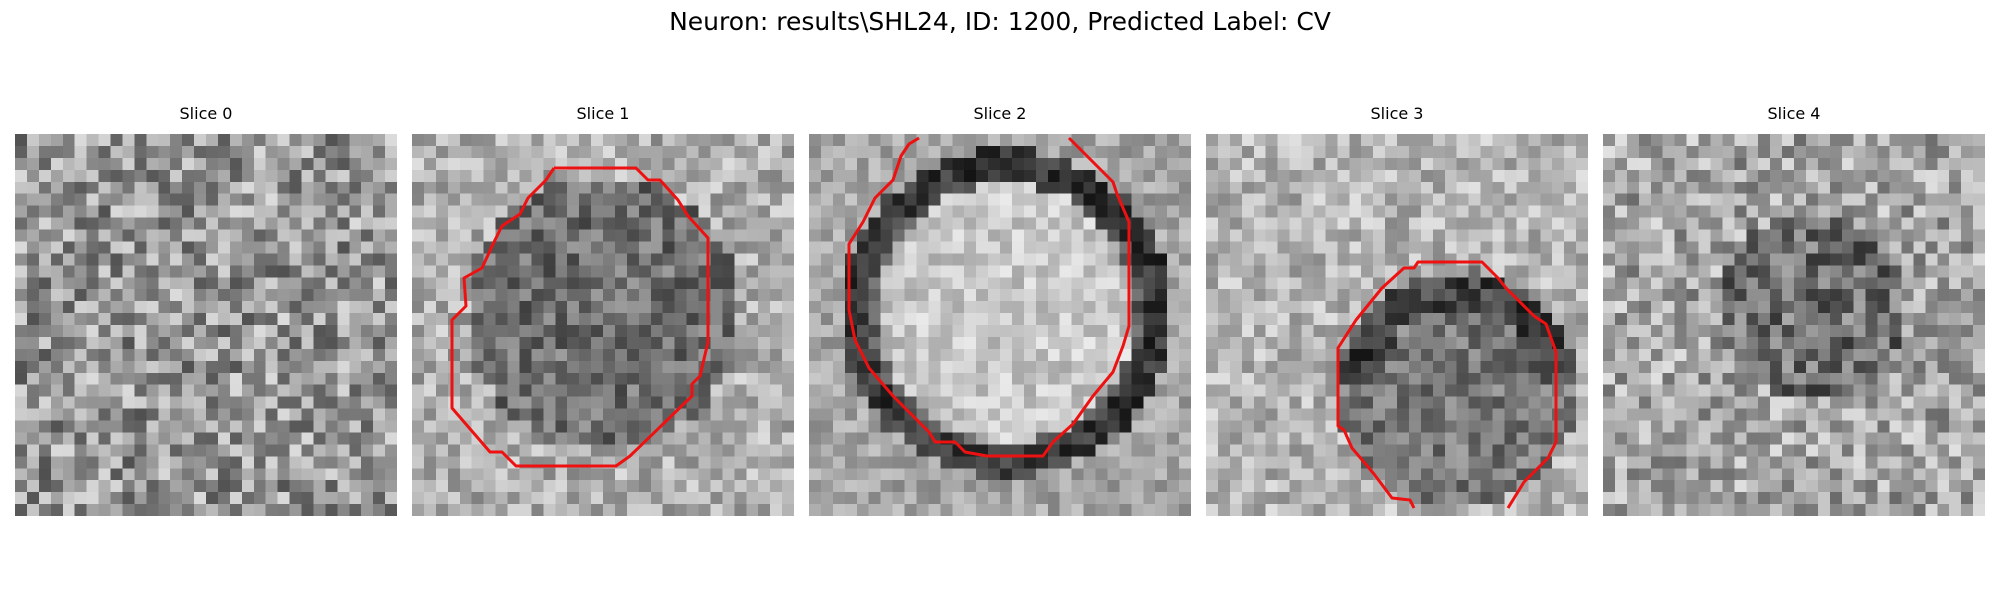  What do you see at coordinates (603, 113) in the screenshot?
I see `slice-title-1: Slice 1` at bounding box center [603, 113].